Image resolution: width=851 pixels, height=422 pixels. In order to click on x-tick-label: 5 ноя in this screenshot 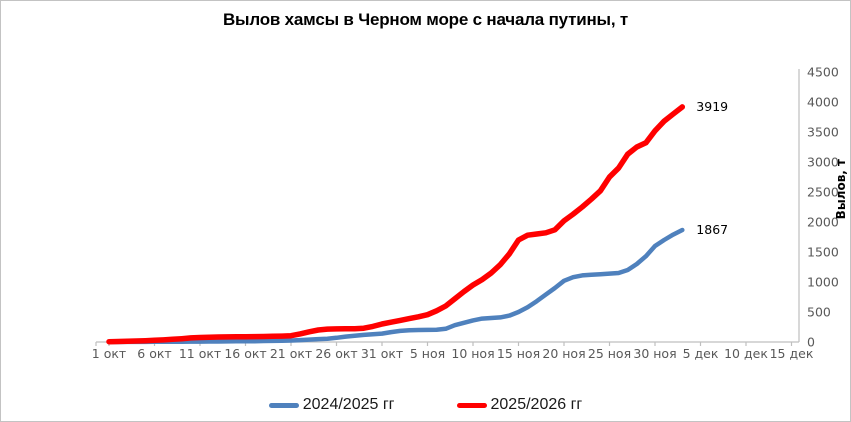, I will do `click(427, 353)`.